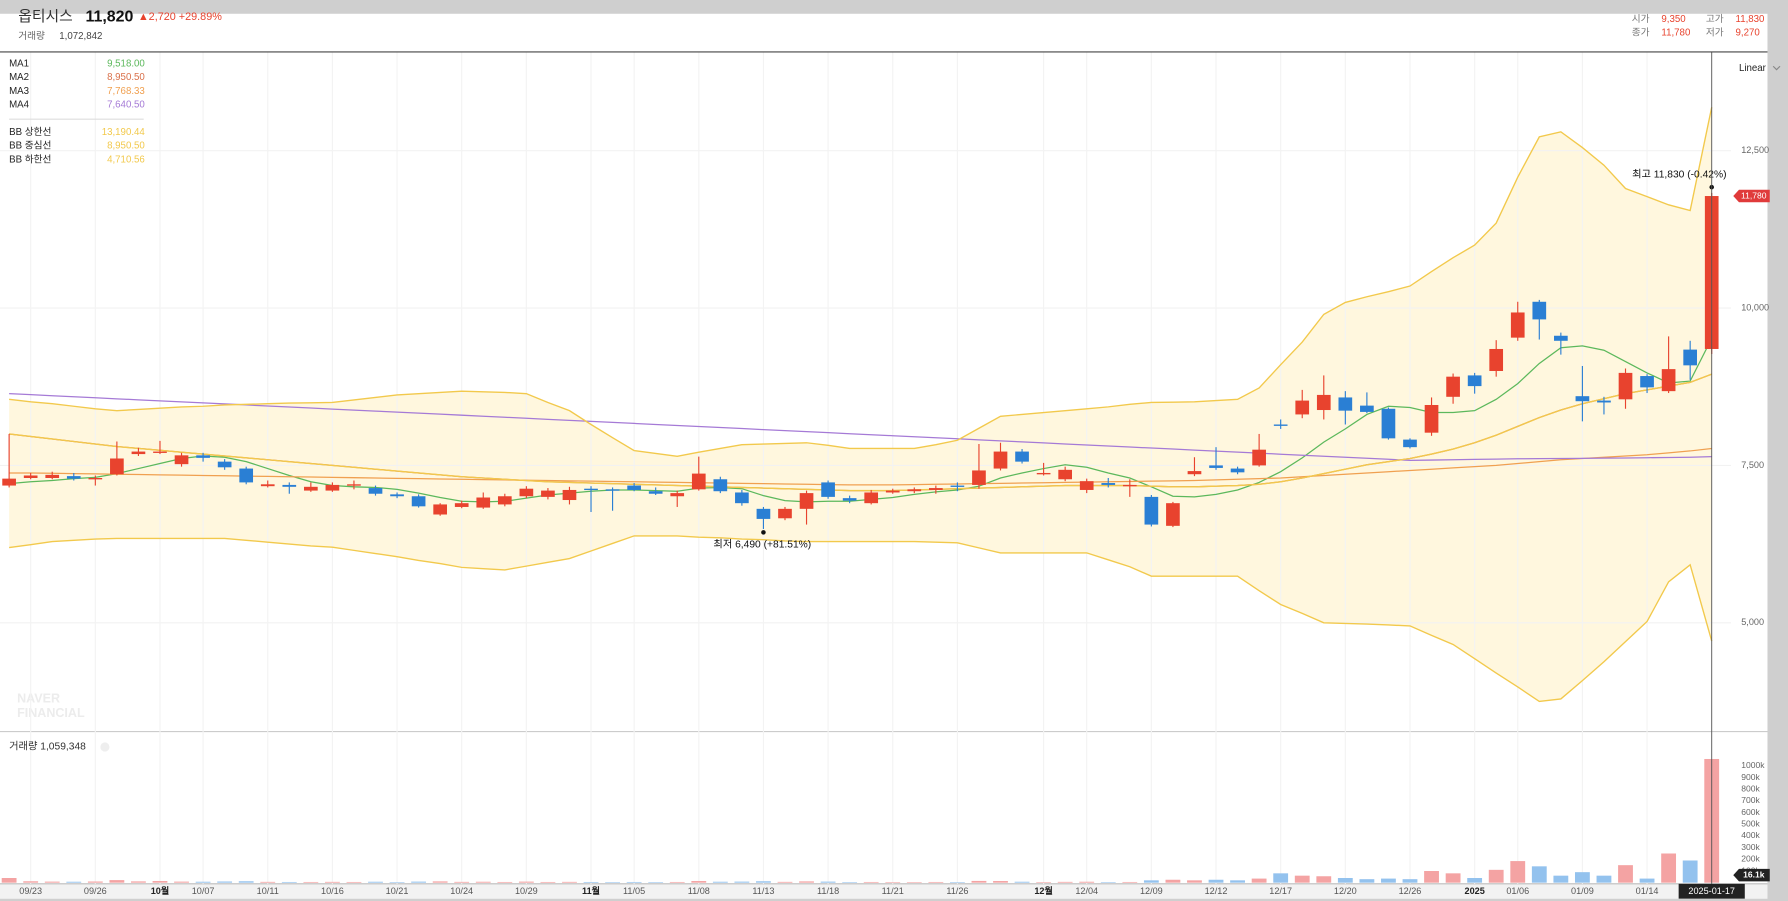 The width and height of the screenshot is (1788, 901). What do you see at coordinates (1752, 465) in the screenshot?
I see `y-tick-label: 7,500` at bounding box center [1752, 465].